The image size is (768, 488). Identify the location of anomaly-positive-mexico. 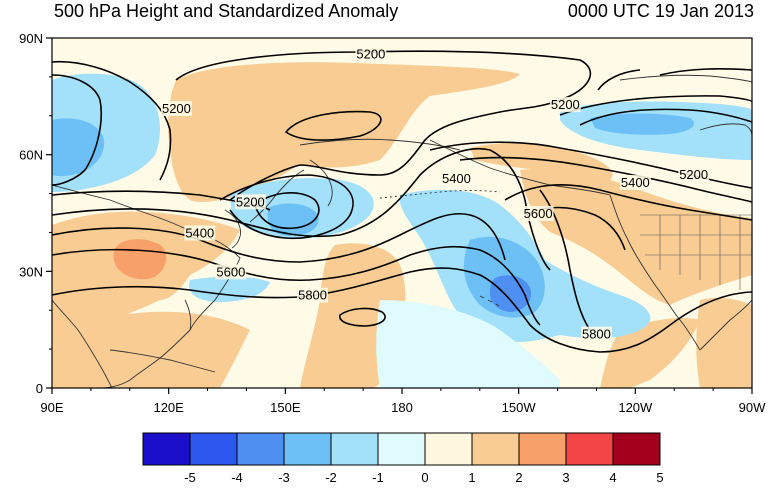
(650, 353).